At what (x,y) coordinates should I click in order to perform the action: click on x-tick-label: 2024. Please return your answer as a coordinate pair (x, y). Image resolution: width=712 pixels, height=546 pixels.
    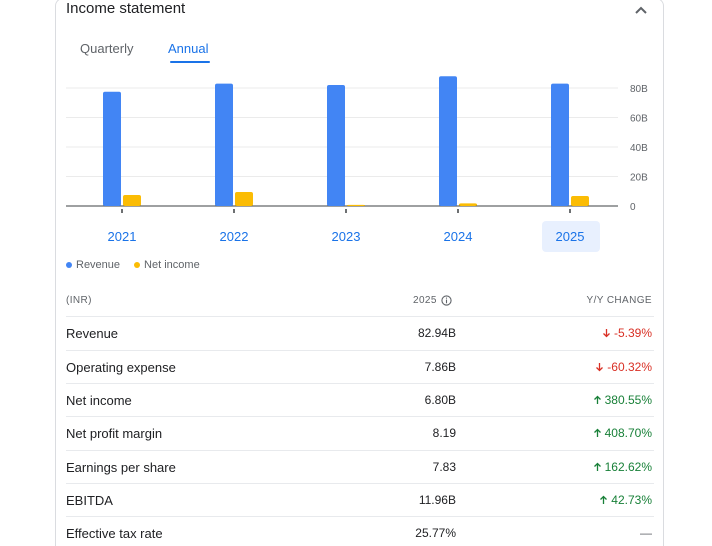
    Looking at the image, I should click on (458, 236).